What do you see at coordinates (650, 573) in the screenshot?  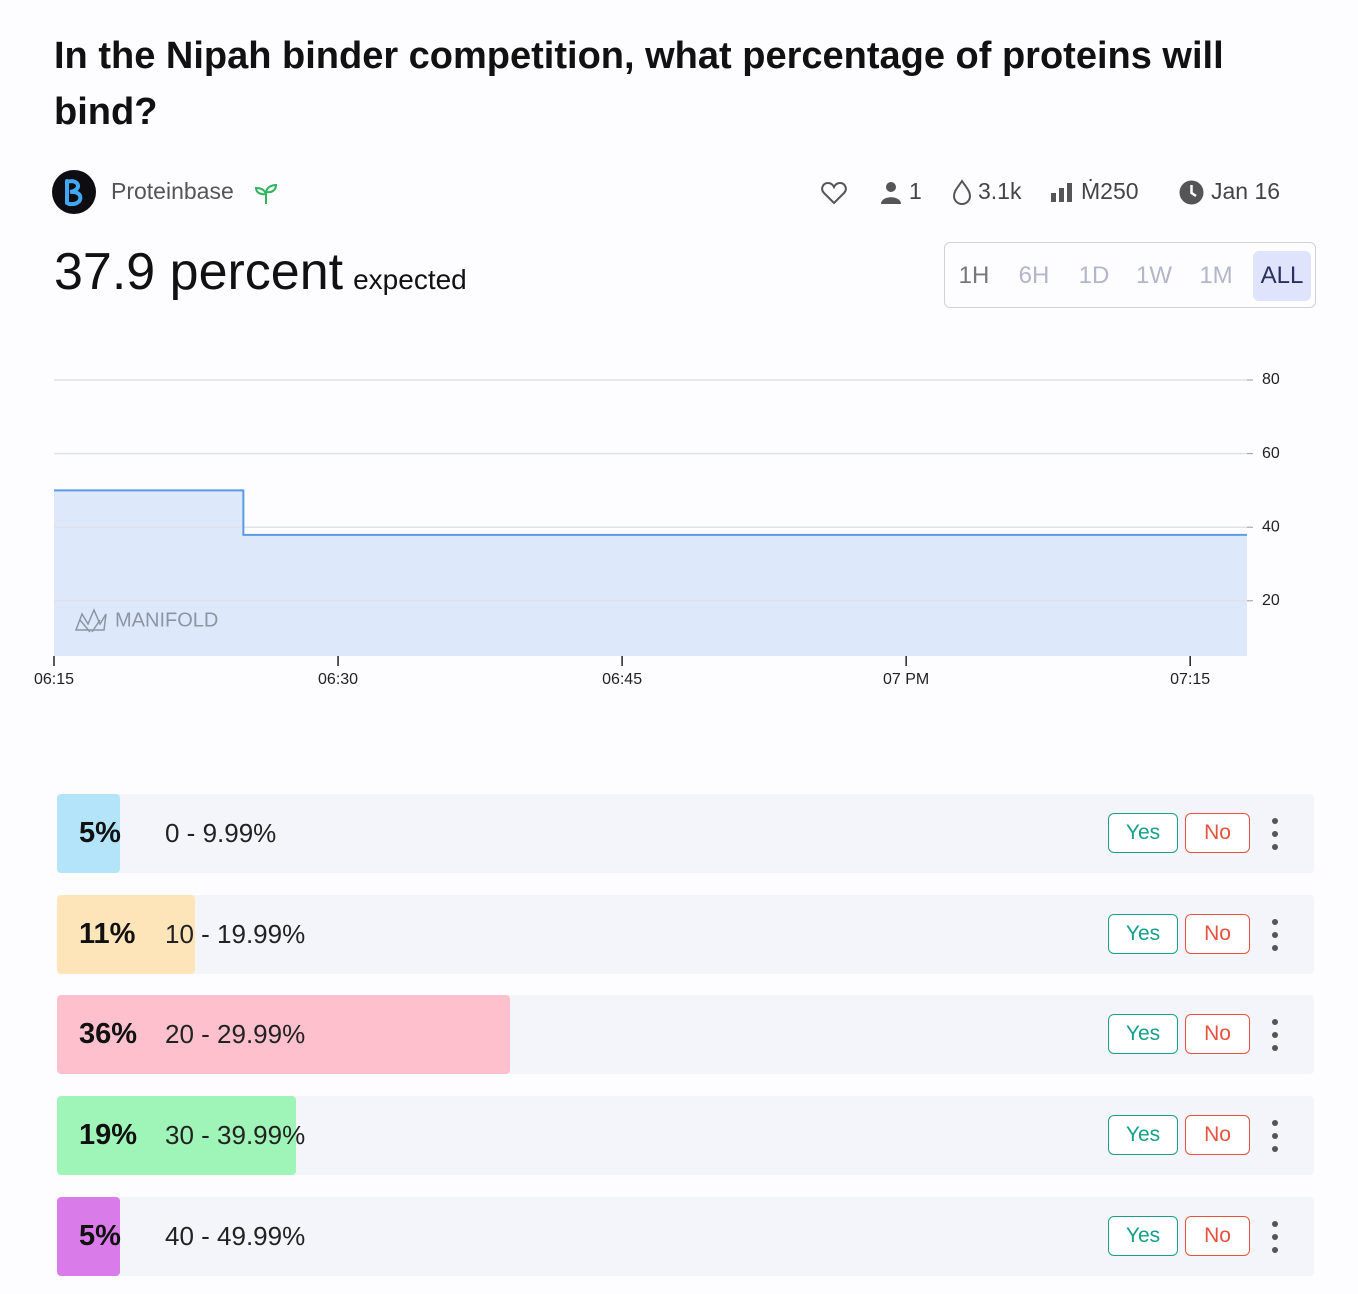 I see `area` at bounding box center [650, 573].